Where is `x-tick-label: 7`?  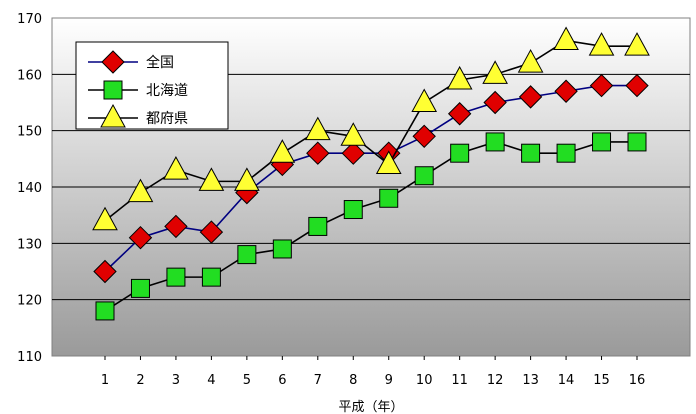 x-tick-label: 7 is located at coordinates (318, 380).